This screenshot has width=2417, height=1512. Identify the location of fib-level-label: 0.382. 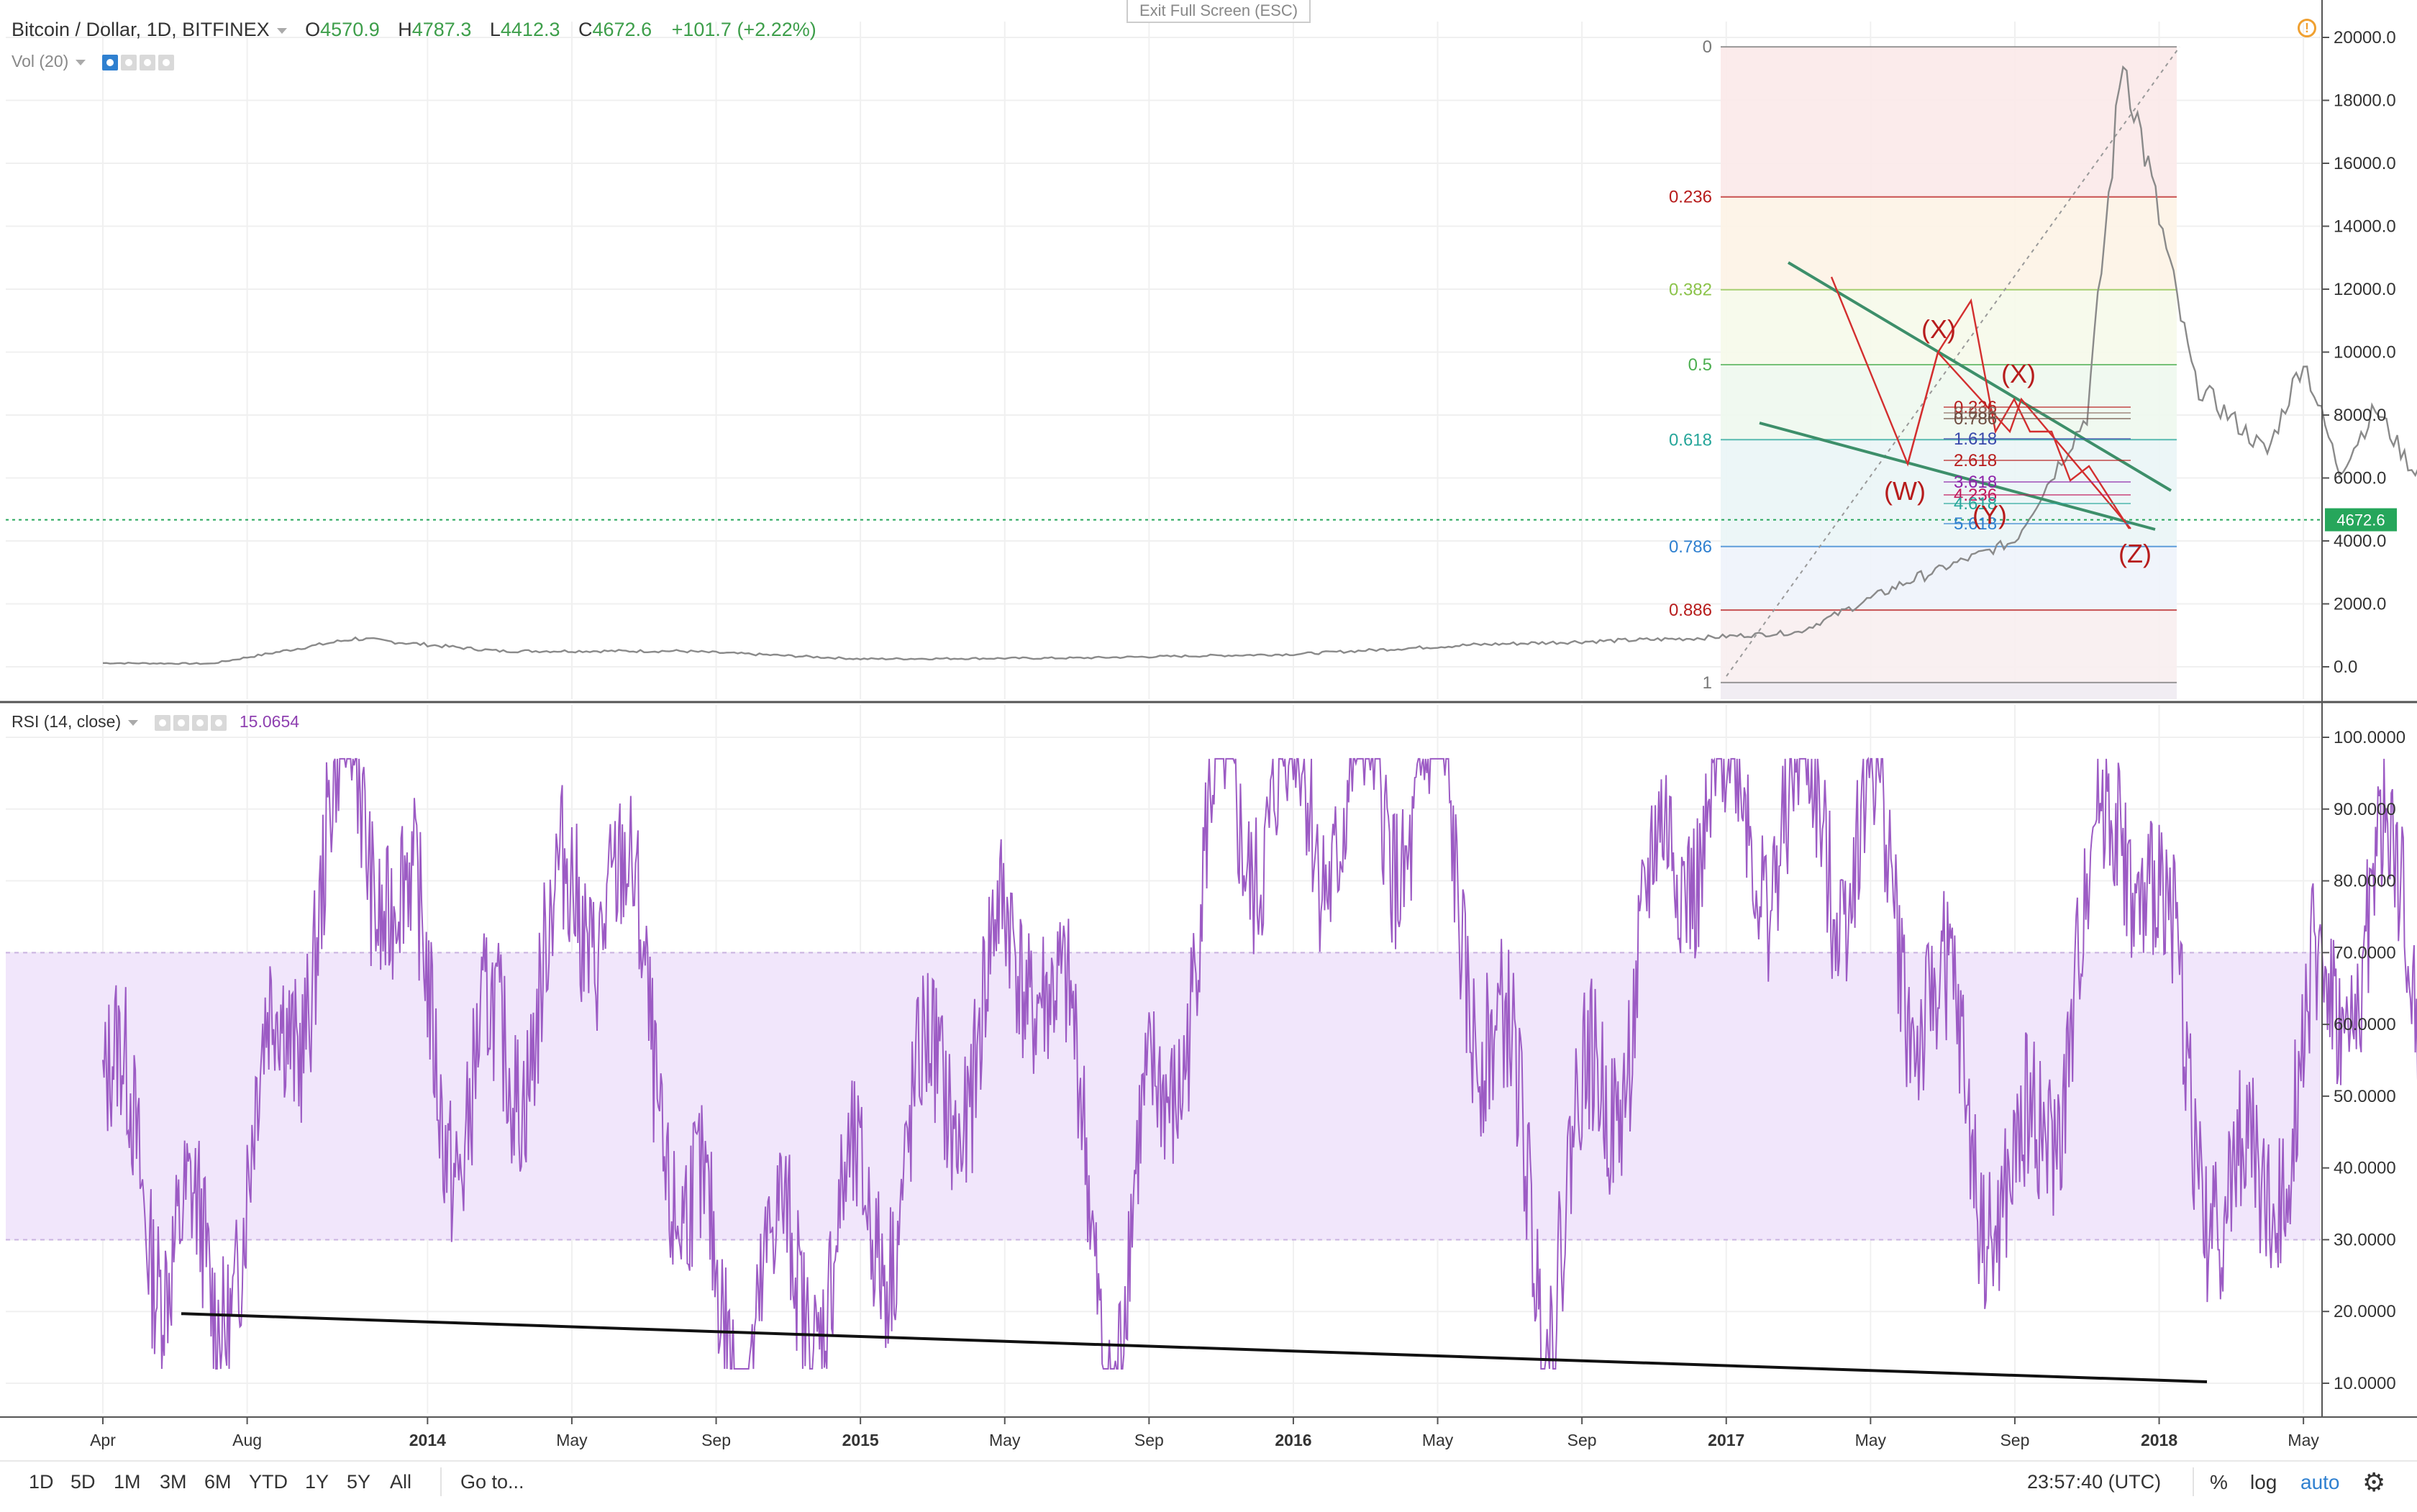
(1690, 290).